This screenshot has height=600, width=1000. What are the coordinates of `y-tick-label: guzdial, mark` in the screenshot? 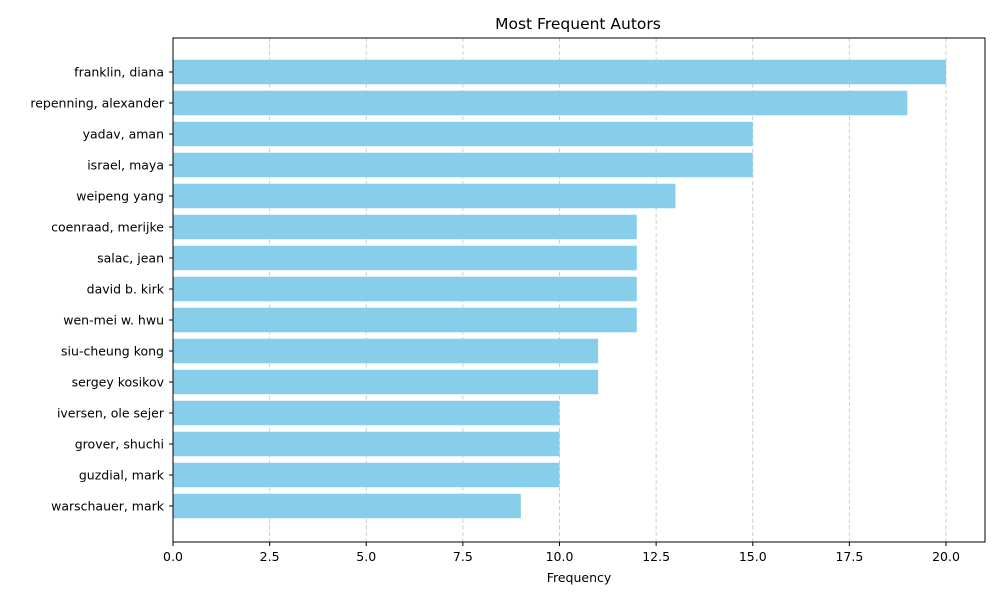 It's located at (122, 475).